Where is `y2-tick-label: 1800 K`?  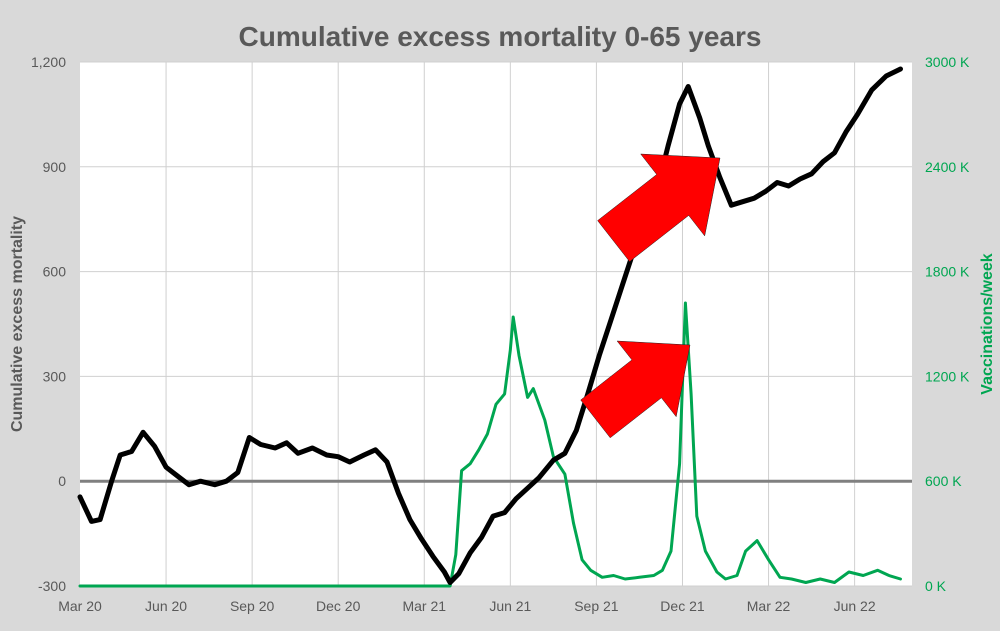 y2-tick-label: 1800 K is located at coordinates (947, 272).